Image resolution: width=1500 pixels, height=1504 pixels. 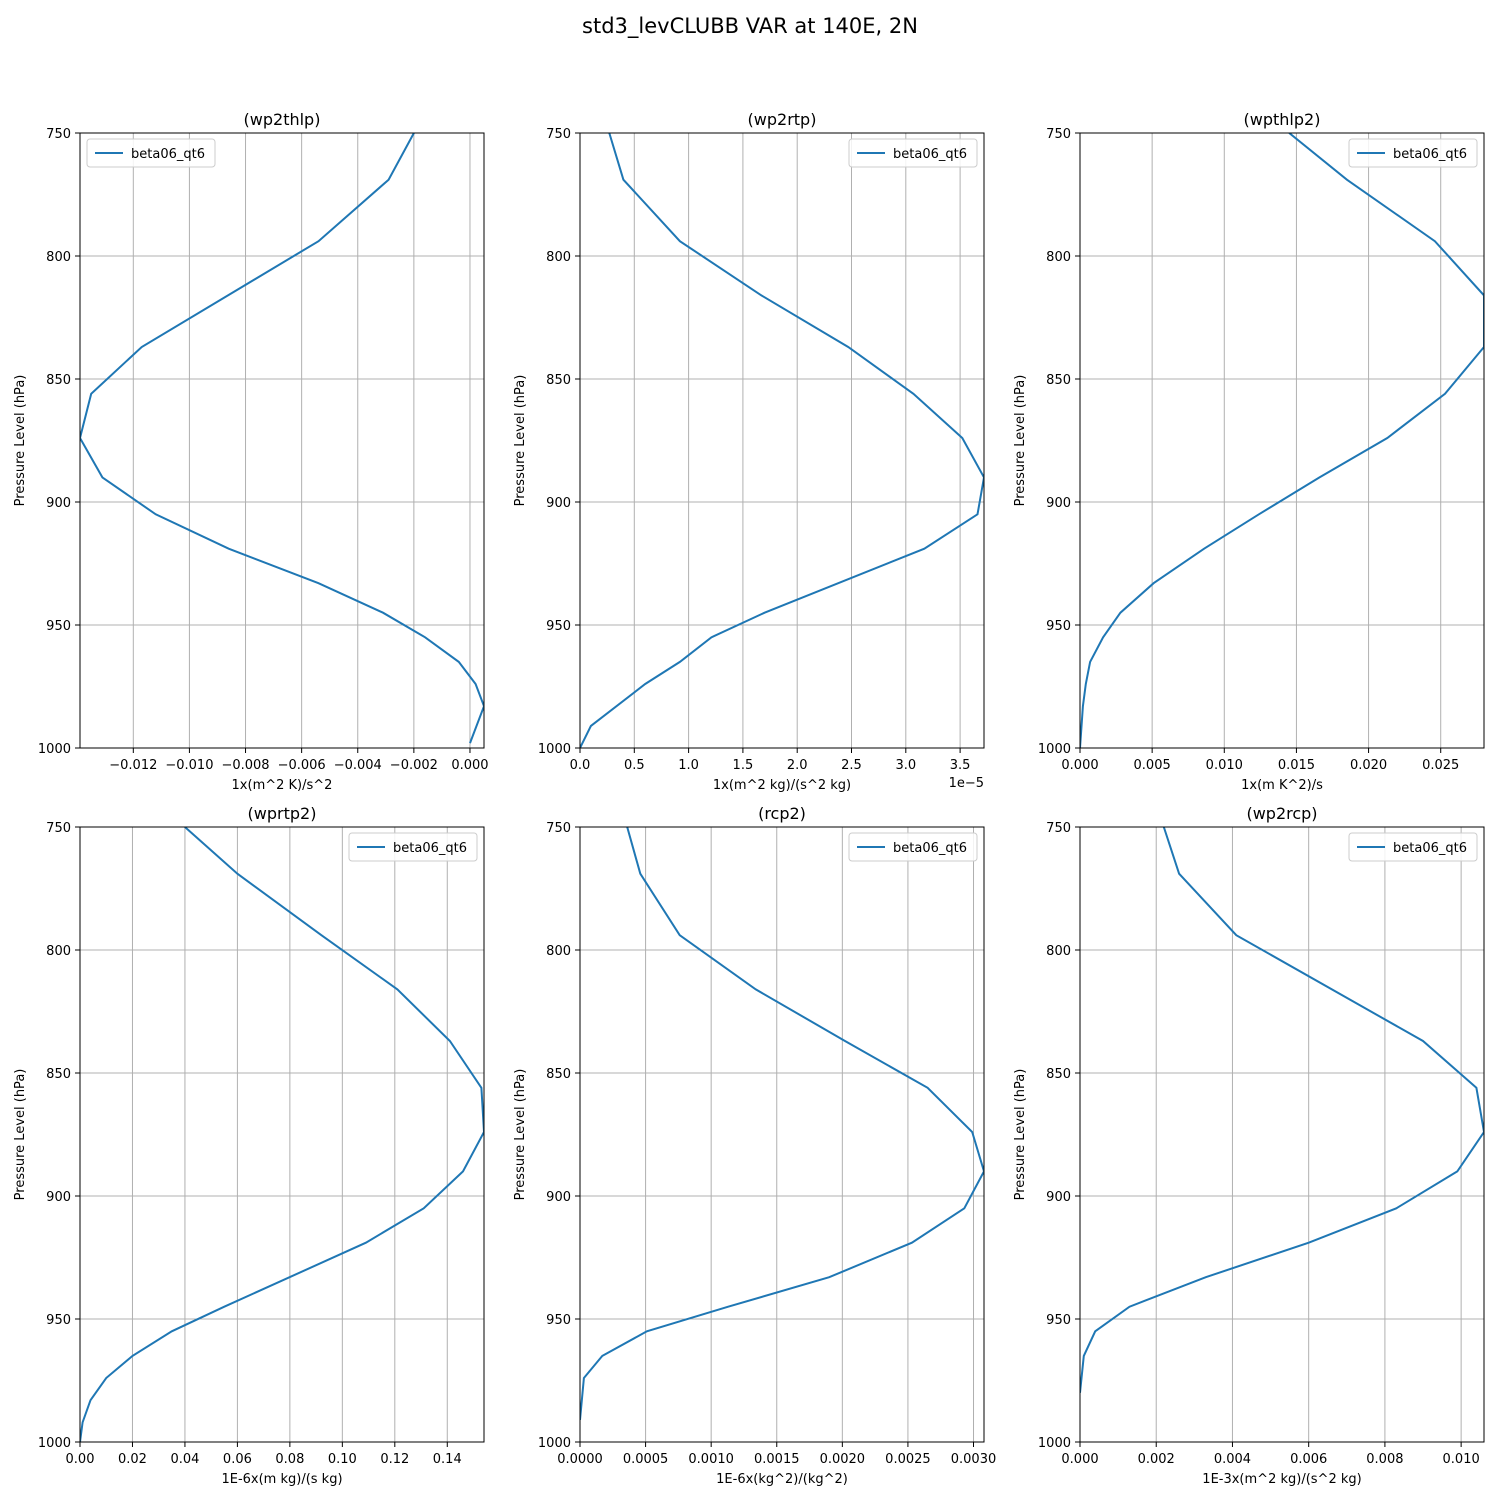 I want to click on x-axis-label: 1x(m^2 kg)/(s^2 kg), so click(x=782, y=785).